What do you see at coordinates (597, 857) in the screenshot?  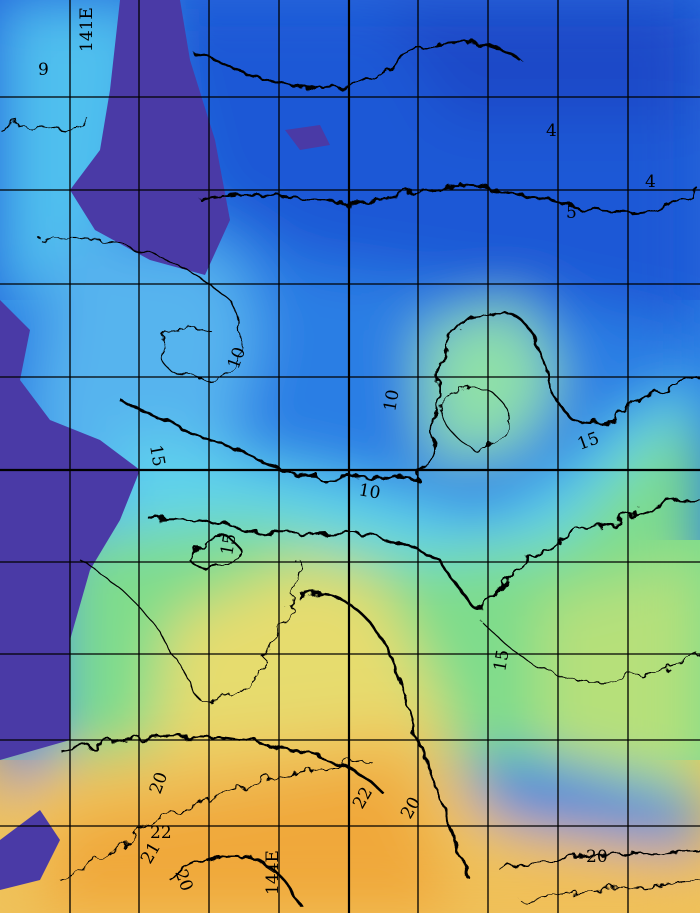 I see `contour-label: 20` at bounding box center [597, 857].